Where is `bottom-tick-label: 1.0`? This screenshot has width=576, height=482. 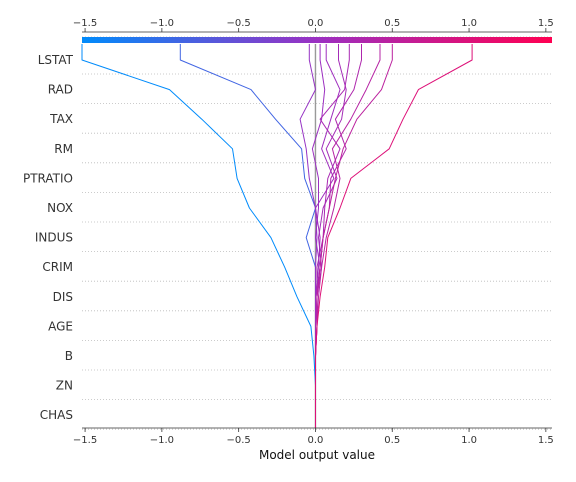 bottom-tick-label: 1.0 is located at coordinates (469, 440).